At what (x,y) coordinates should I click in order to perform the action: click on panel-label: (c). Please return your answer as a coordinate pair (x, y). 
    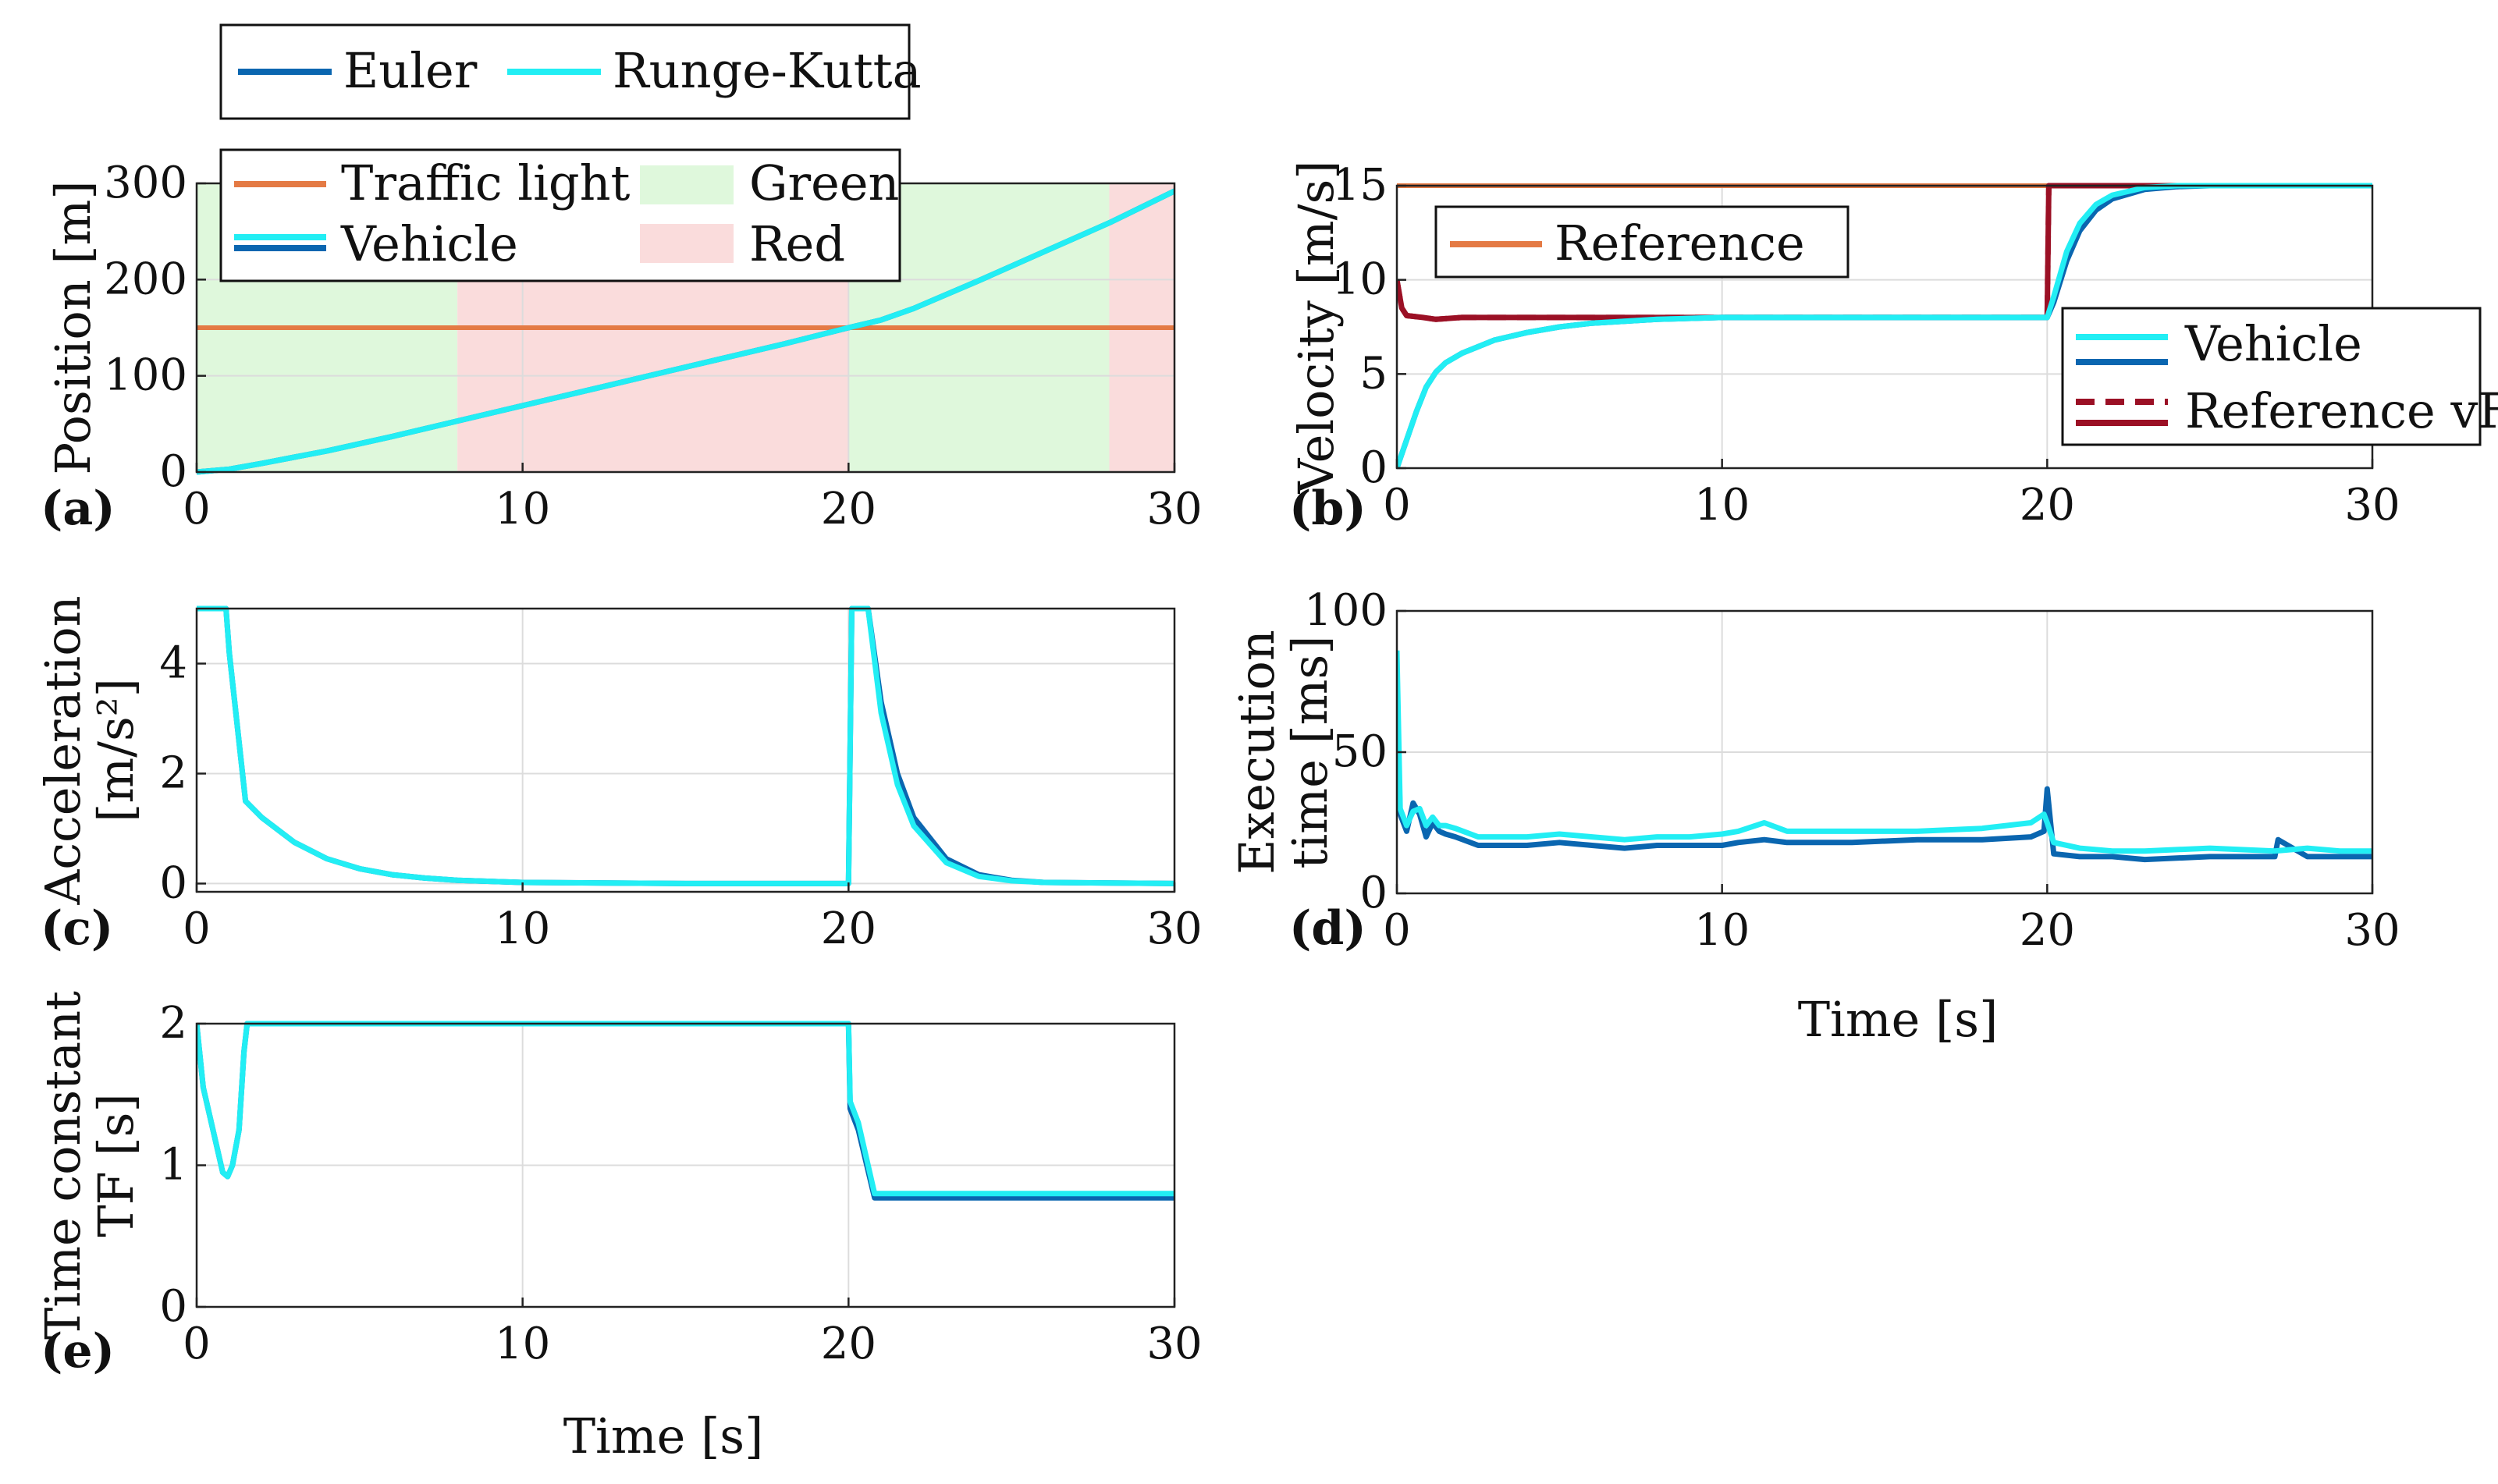
    Looking at the image, I should click on (77, 928).